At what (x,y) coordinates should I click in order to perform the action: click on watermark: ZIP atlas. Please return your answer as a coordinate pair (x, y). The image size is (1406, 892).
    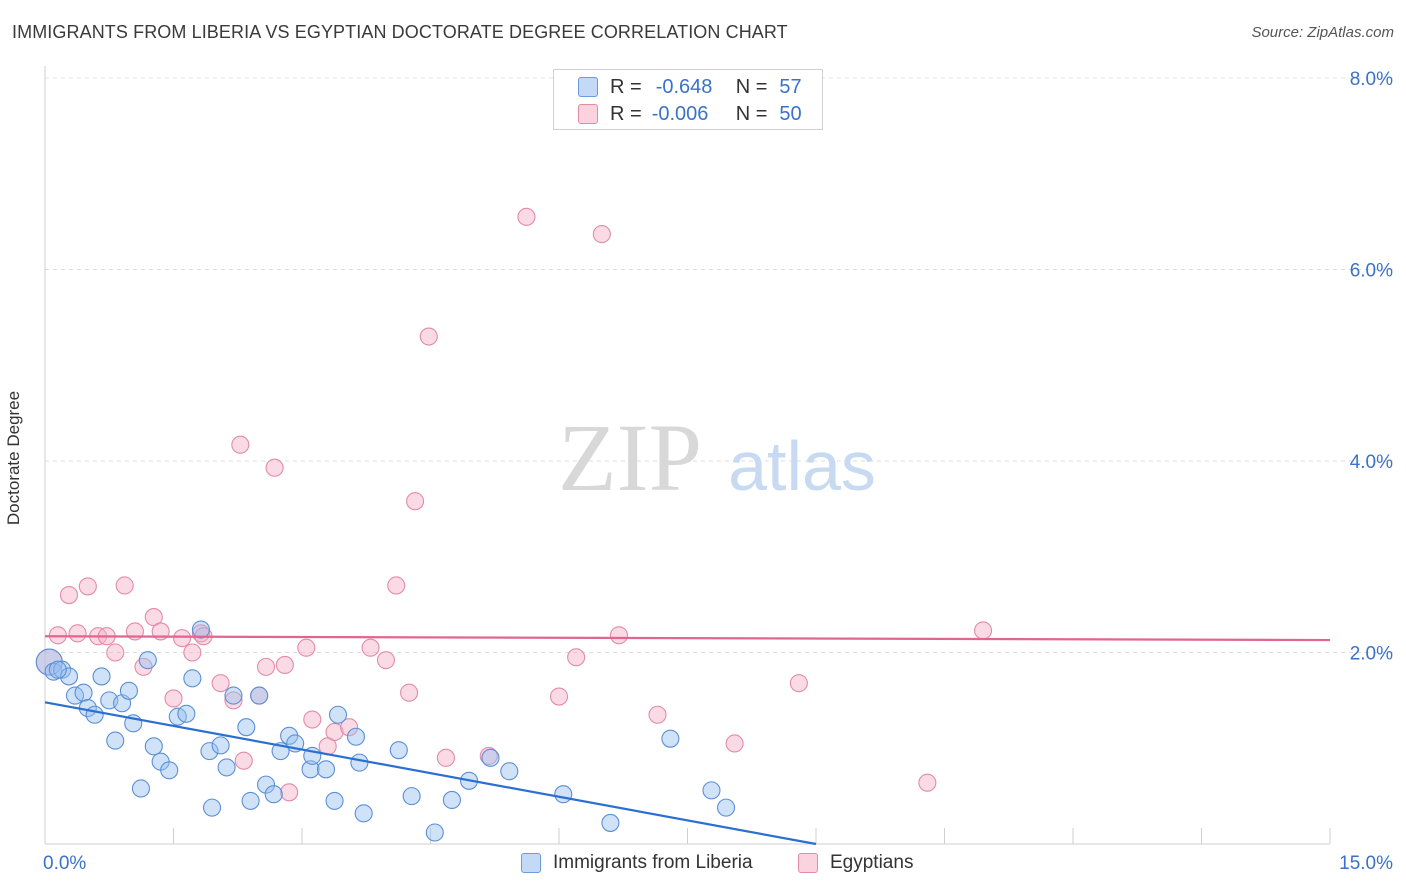
    Looking at the image, I should click on (717, 457).